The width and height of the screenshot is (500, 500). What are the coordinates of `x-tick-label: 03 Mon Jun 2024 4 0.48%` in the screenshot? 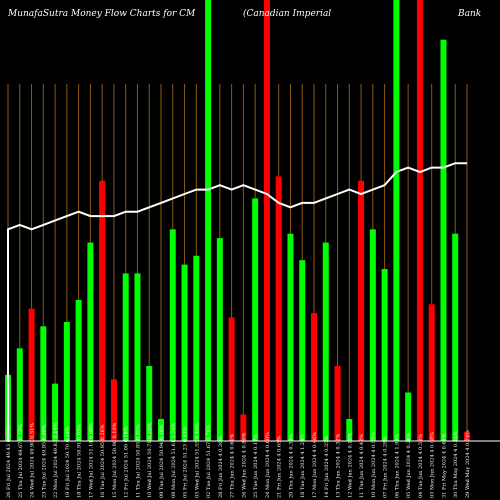 It's located at (433, 465).